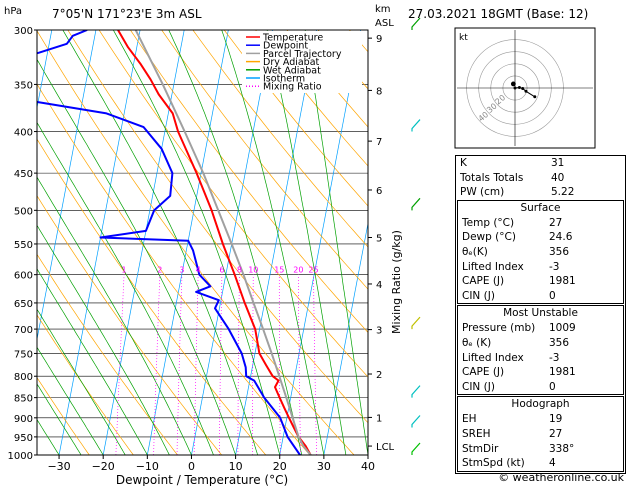  What do you see at coordinates (558, 163) in the screenshot?
I see `row-value: 31` at bounding box center [558, 163].